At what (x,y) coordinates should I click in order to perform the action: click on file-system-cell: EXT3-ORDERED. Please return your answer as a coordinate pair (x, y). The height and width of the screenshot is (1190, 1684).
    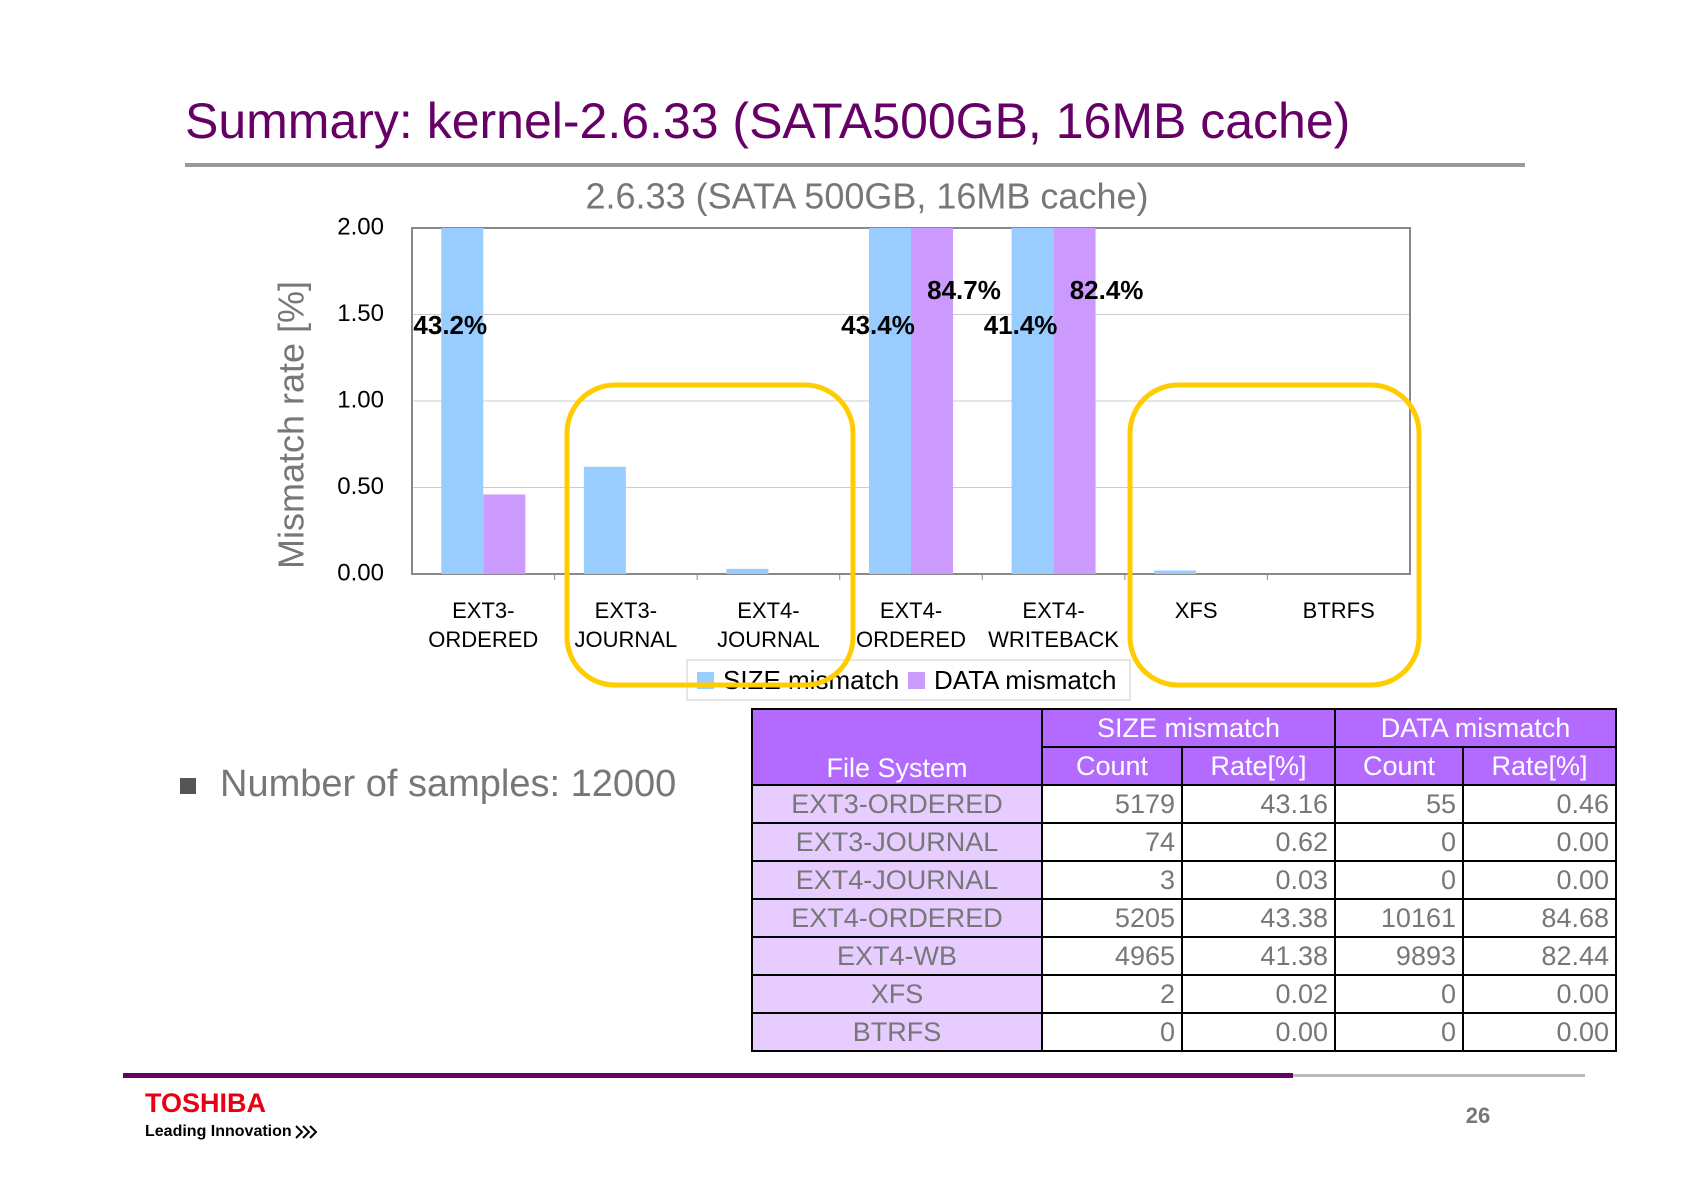
    Looking at the image, I should click on (897, 804).